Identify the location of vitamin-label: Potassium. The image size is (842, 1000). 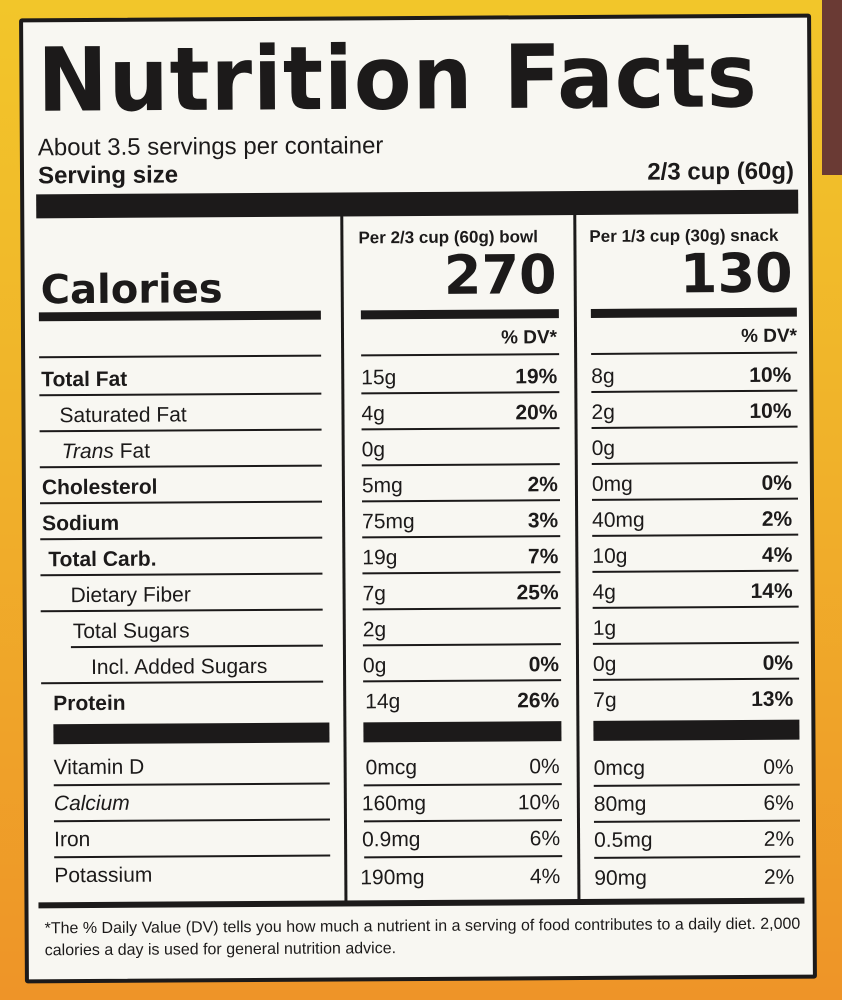
(103, 875).